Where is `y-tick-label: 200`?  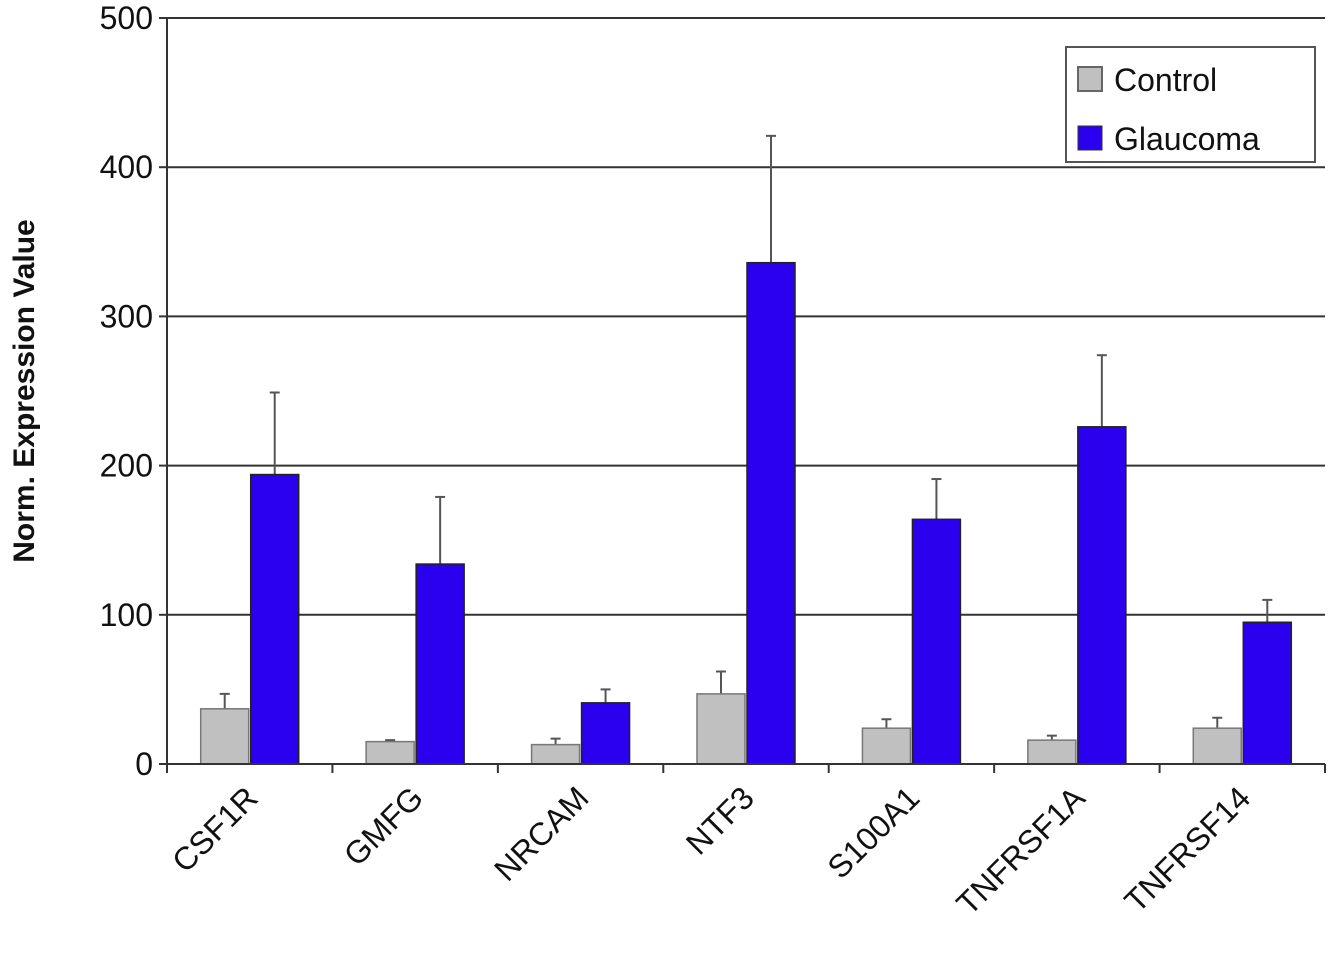
y-tick-label: 200 is located at coordinates (126, 466).